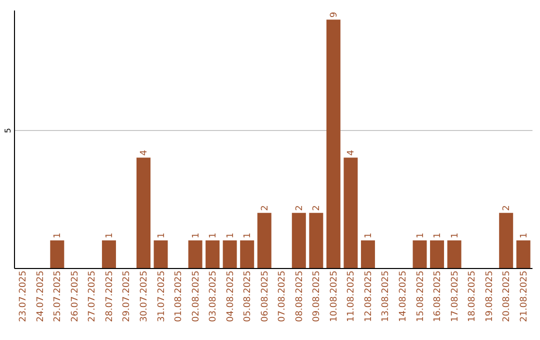 This screenshot has height=340, width=540. I want to click on x-tick-label: 10.08.2025, so click(334, 296).